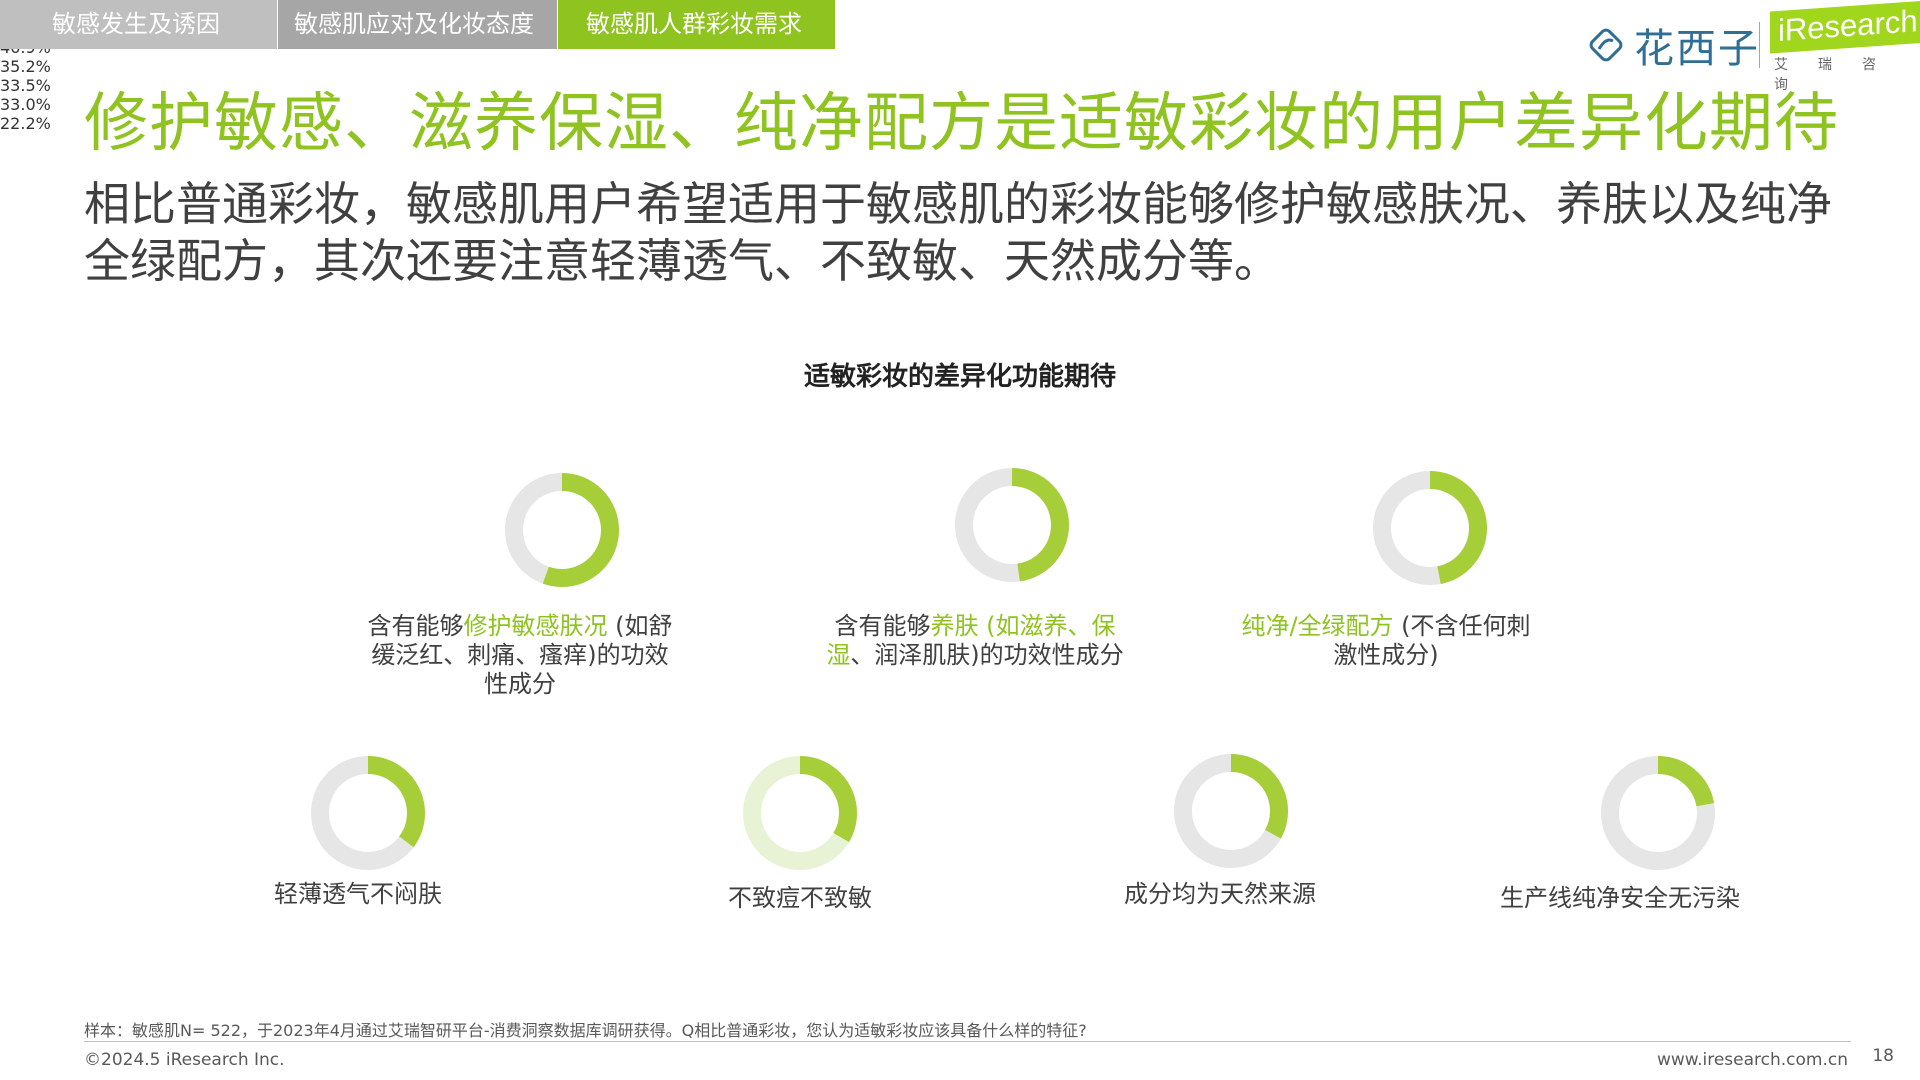 Image resolution: width=1920 pixels, height=1080 pixels. Describe the element at coordinates (1759, 45) in the screenshot. I see `logo-divider` at that location.